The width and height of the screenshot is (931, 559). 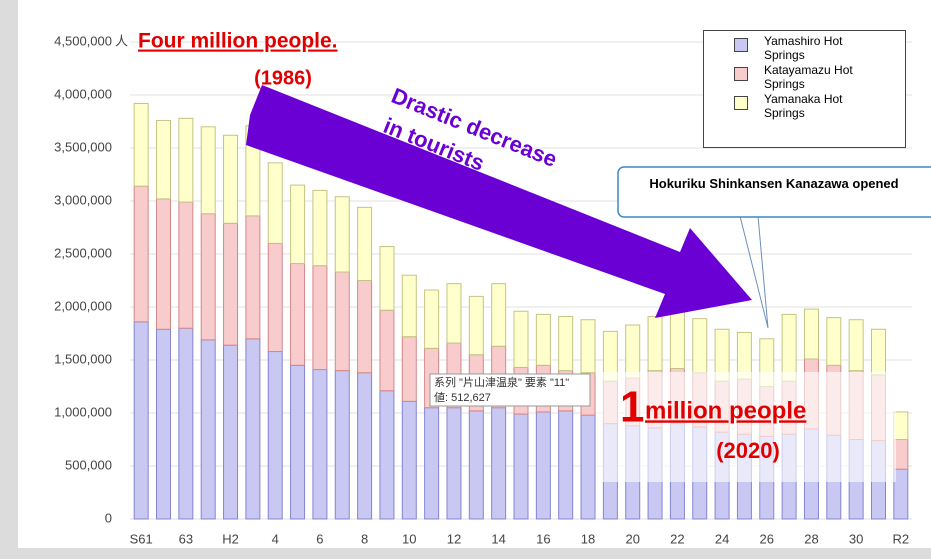 I want to click on legend-item: Katayamazu Hot Springs, so click(x=804, y=77).